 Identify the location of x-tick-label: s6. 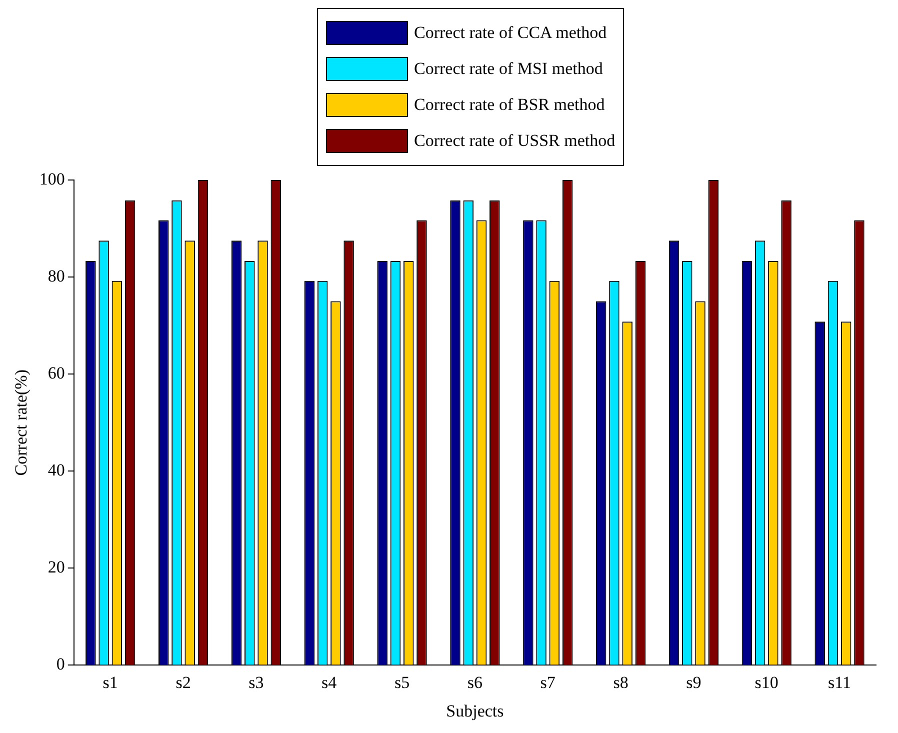
(475, 682).